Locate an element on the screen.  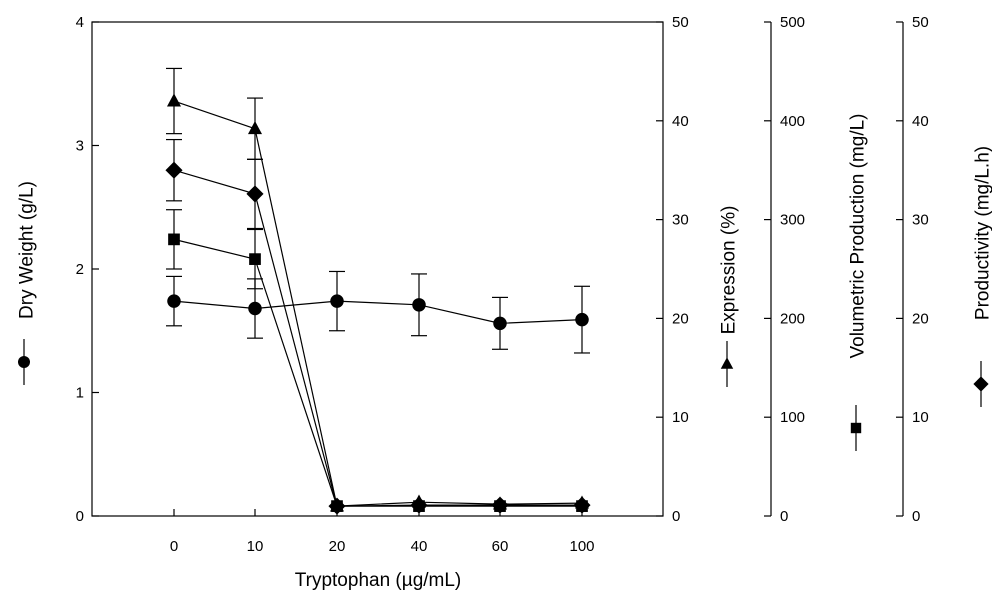
legend-circle-icon is located at coordinates (24, 362).